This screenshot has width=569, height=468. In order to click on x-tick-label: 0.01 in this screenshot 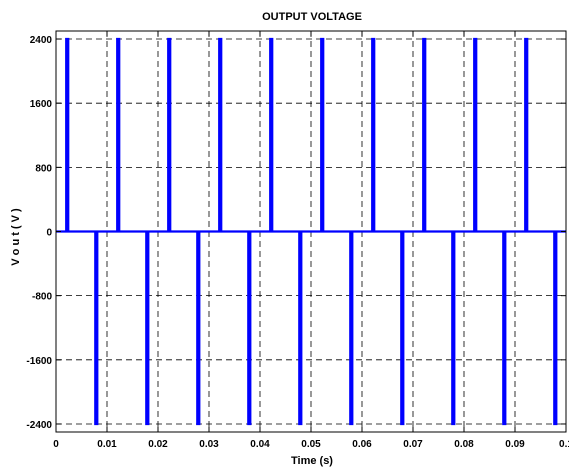, I will do `click(107, 444)`.